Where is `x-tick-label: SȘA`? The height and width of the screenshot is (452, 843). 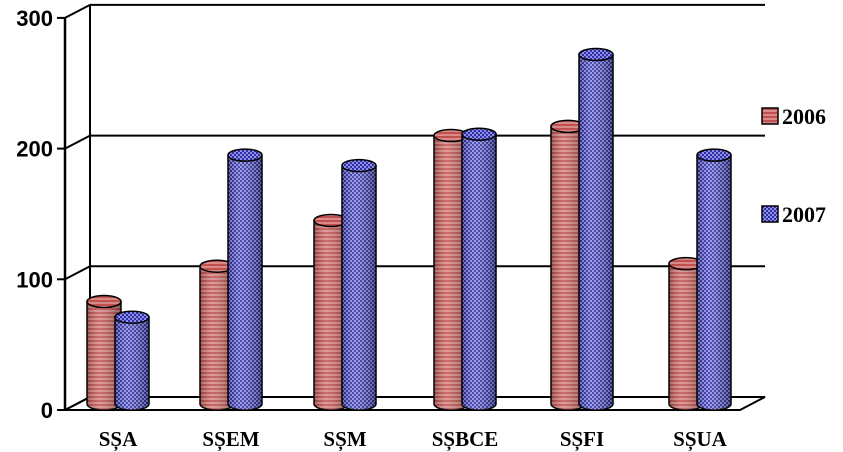 x-tick-label: SȘA is located at coordinates (118, 439).